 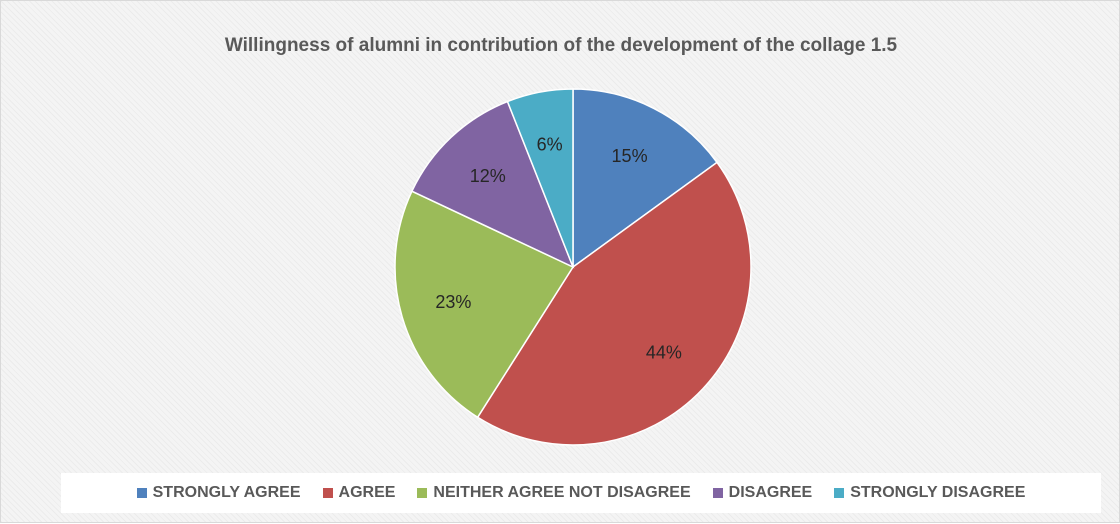 I want to click on legend-item-agree: AGREE, so click(x=359, y=493).